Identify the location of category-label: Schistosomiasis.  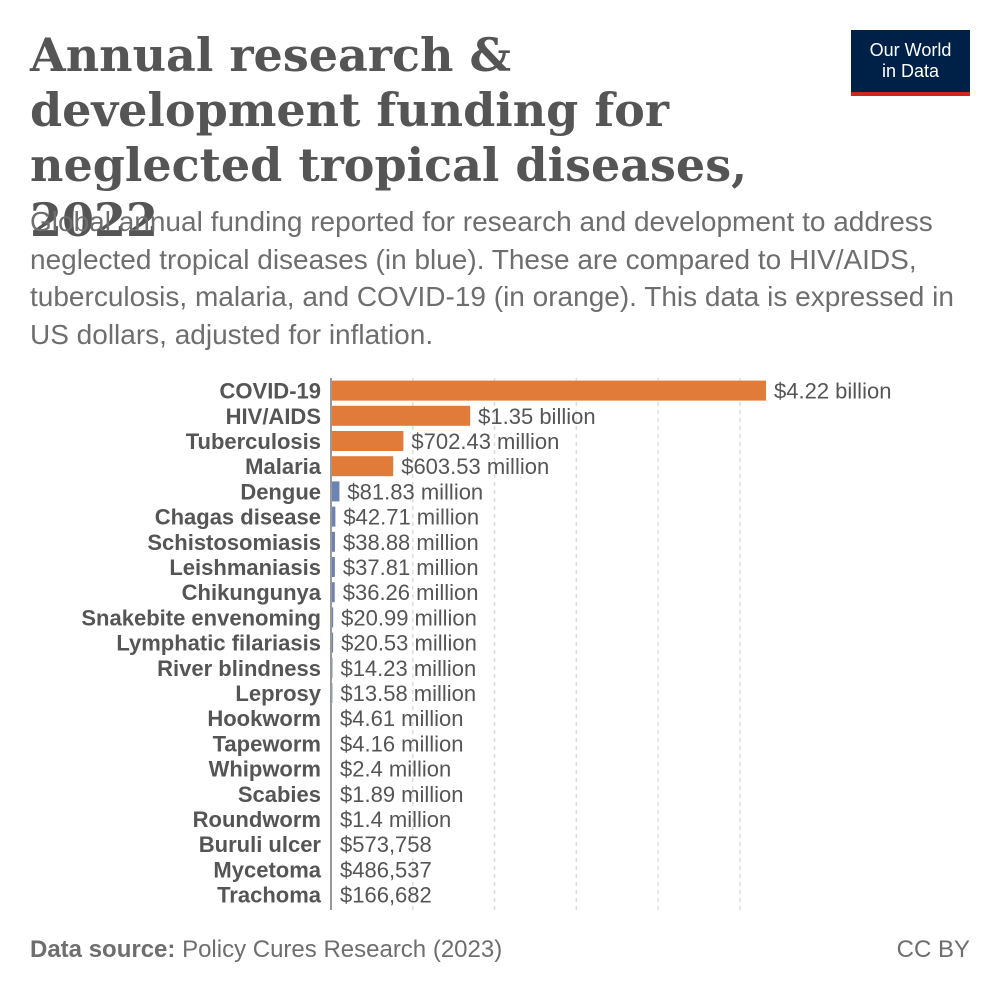
(234, 542).